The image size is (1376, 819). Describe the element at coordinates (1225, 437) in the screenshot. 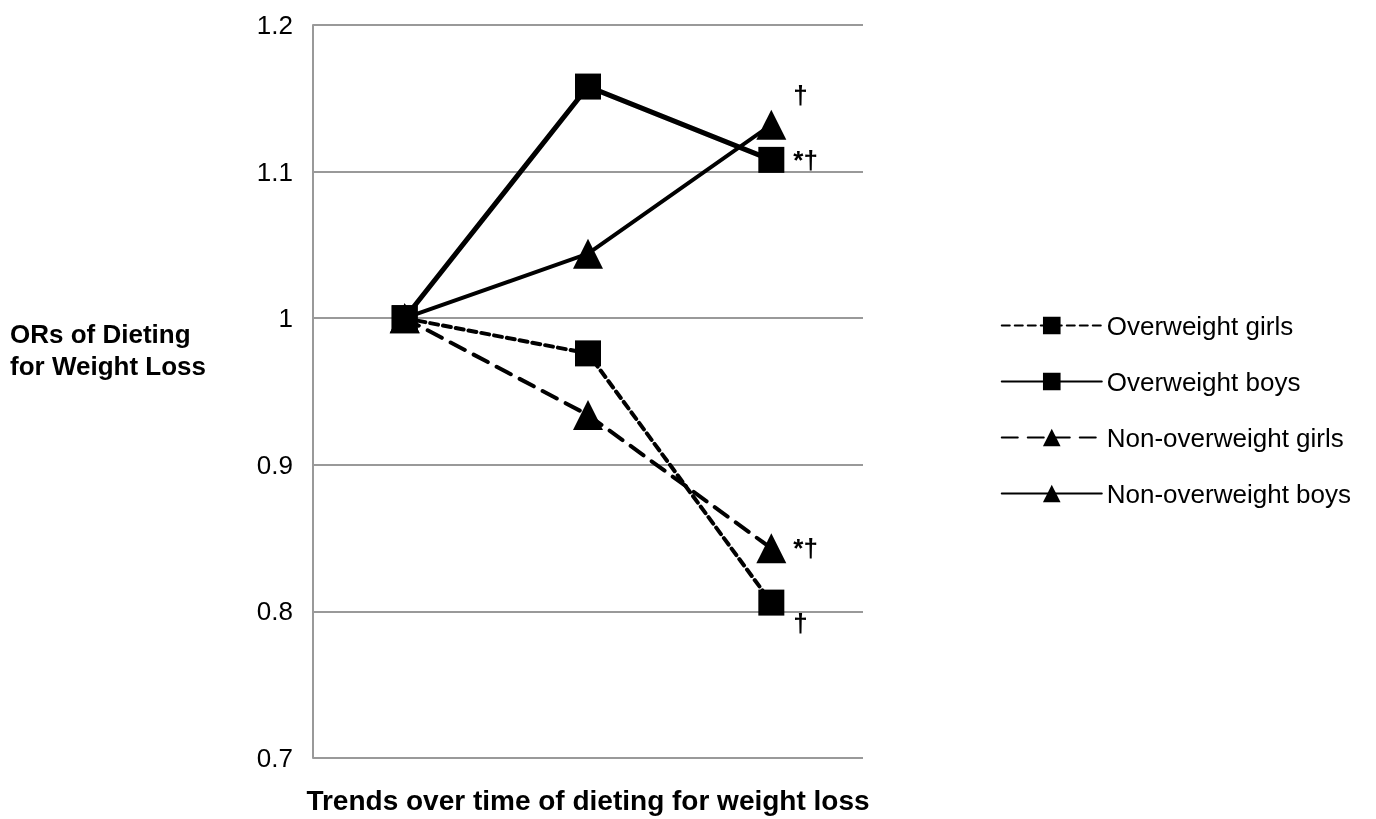

I see `legend-label: Non-overweight girls` at that location.